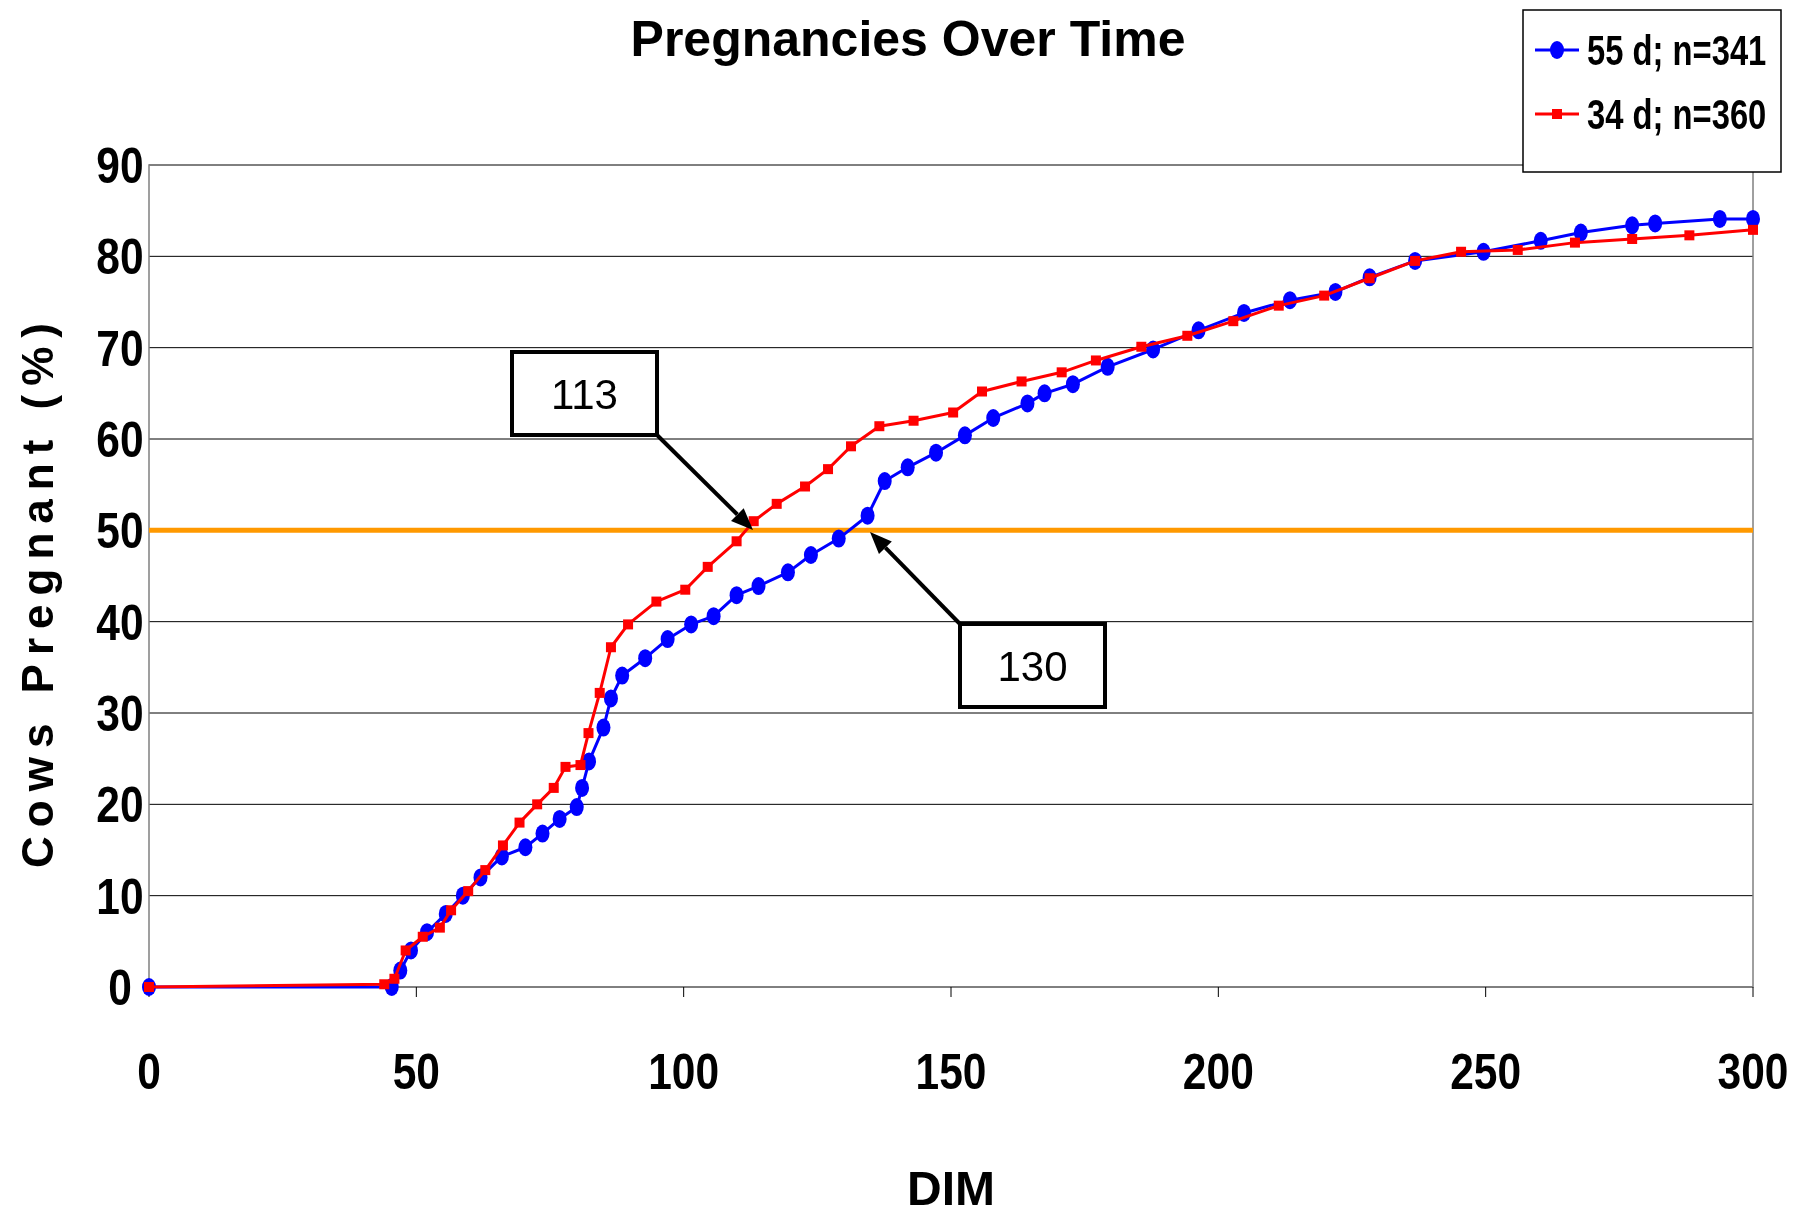 The width and height of the screenshot is (1796, 1225). What do you see at coordinates (120, 987) in the screenshot?
I see `y-tick-label: 0` at bounding box center [120, 987].